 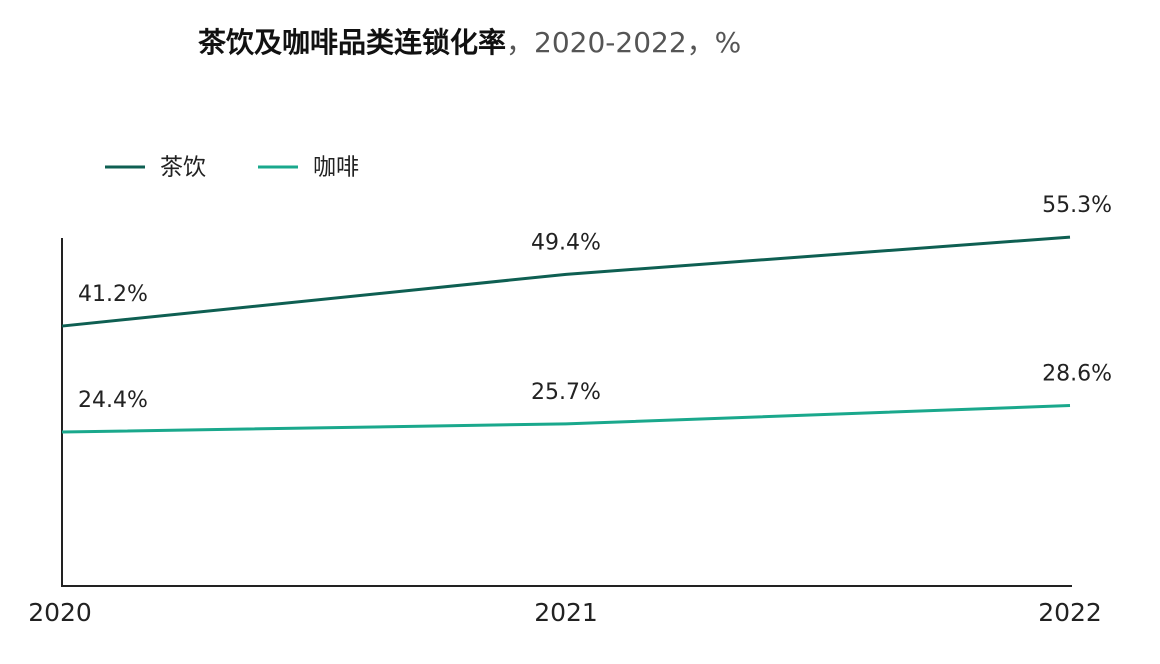 I want to click on x-tick-label: 2022, so click(x=1070, y=612).